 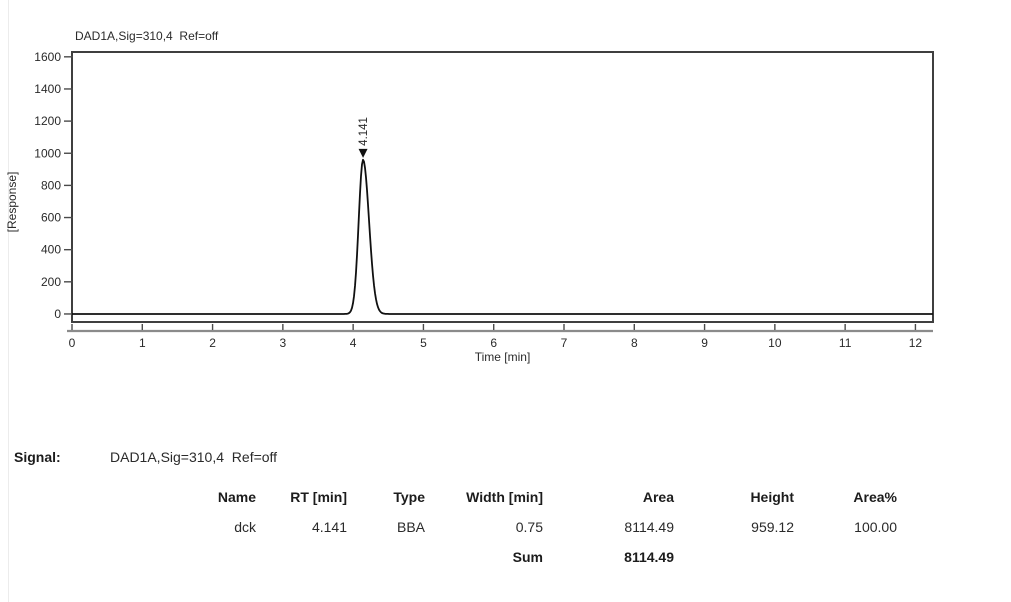 What do you see at coordinates (363, 153) in the screenshot?
I see `peak-marker-arrow-icon` at bounding box center [363, 153].